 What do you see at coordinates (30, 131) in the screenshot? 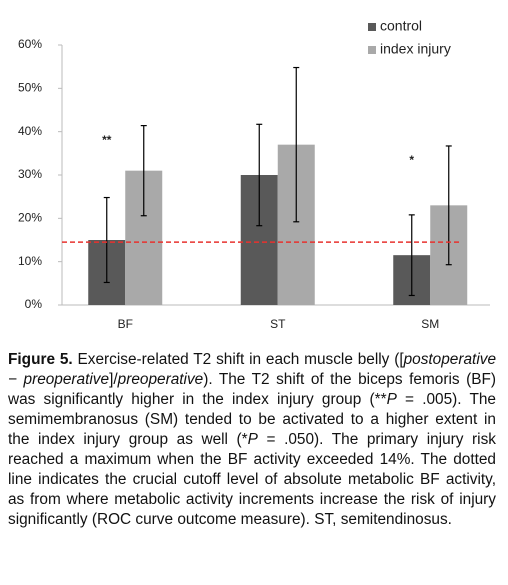
I see `y-tick-label: 40%` at bounding box center [30, 131].